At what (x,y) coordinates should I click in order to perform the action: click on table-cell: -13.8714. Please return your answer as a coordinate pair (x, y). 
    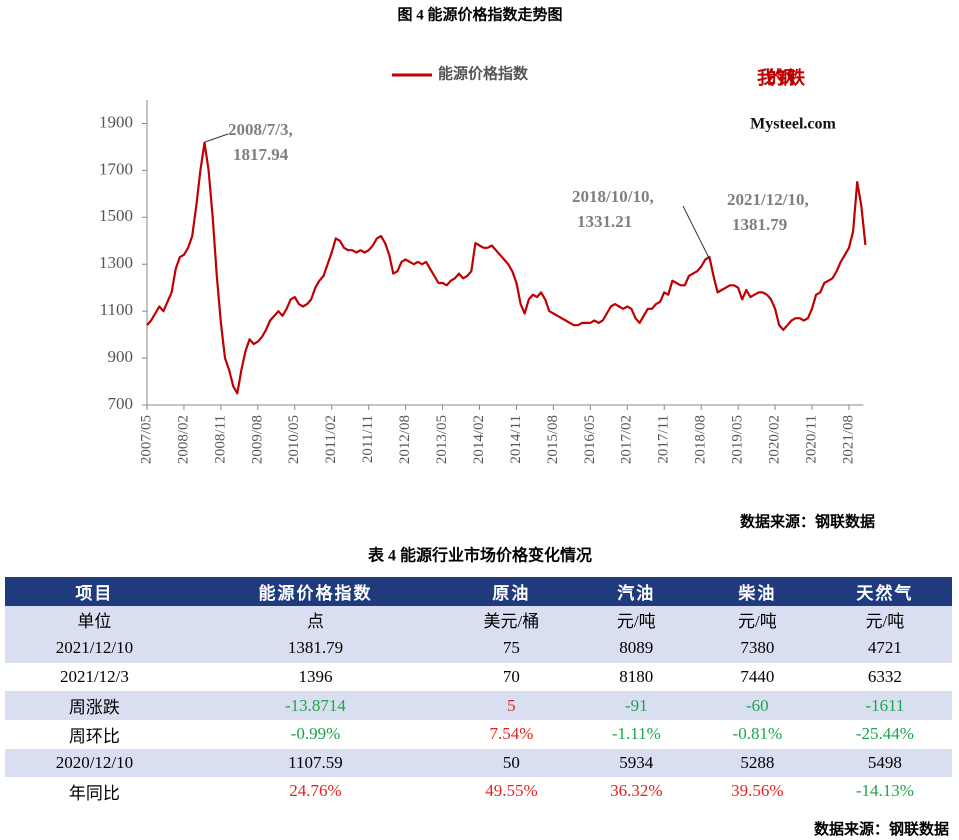
    Looking at the image, I should click on (315, 705).